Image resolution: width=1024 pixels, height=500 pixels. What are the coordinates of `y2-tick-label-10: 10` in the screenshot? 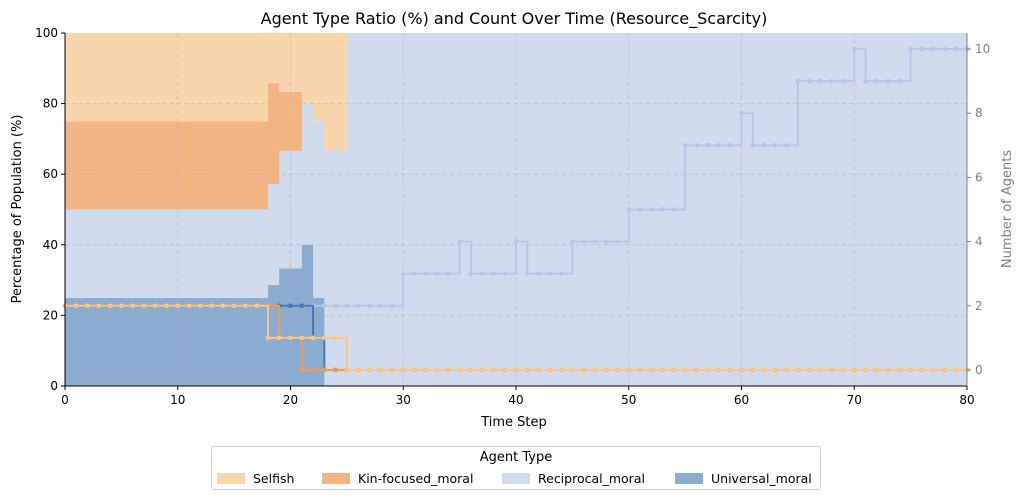 It's located at (982, 49).